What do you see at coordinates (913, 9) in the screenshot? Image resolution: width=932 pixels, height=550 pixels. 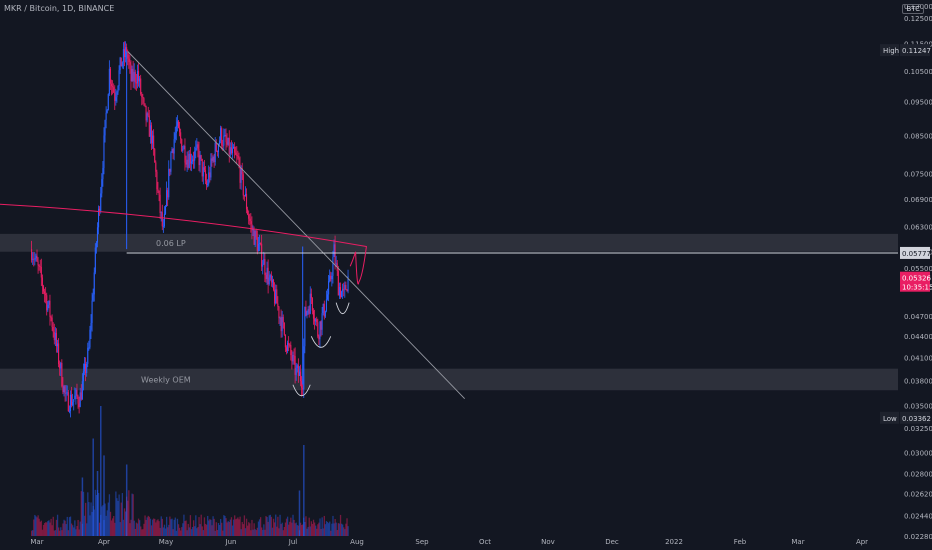 I see `currency-badge: BTC` at bounding box center [913, 9].